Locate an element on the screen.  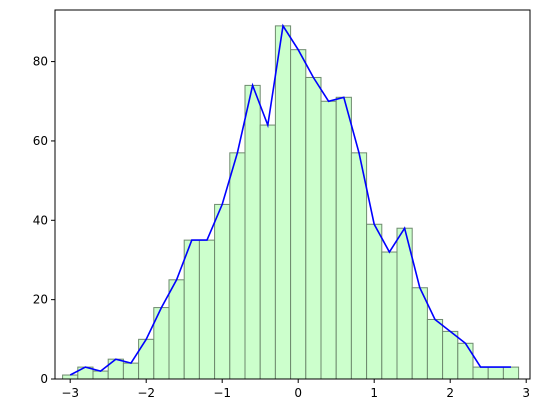
x-tick-label: 1 is located at coordinates (374, 393).